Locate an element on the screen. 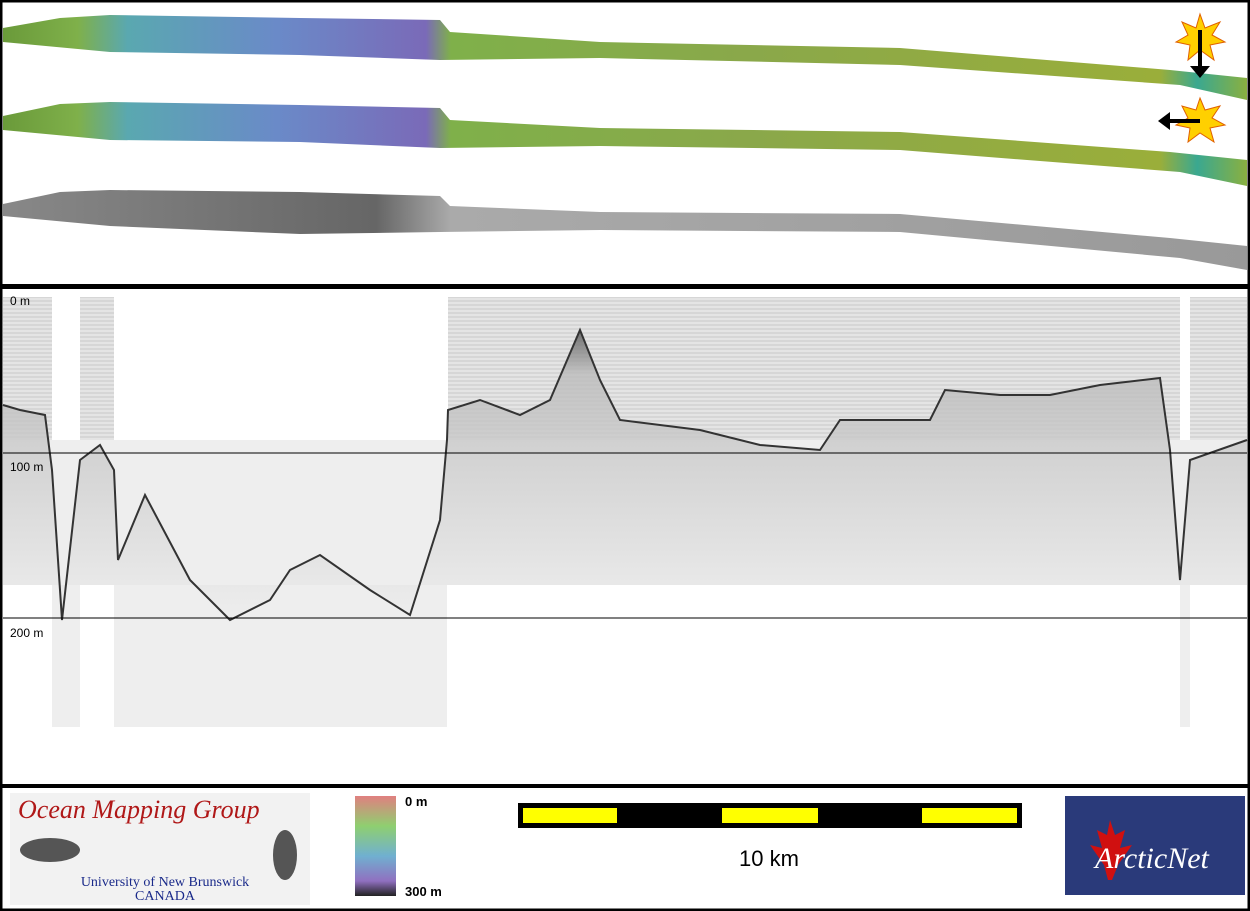  strip-backscatter is located at coordinates (625, 230).